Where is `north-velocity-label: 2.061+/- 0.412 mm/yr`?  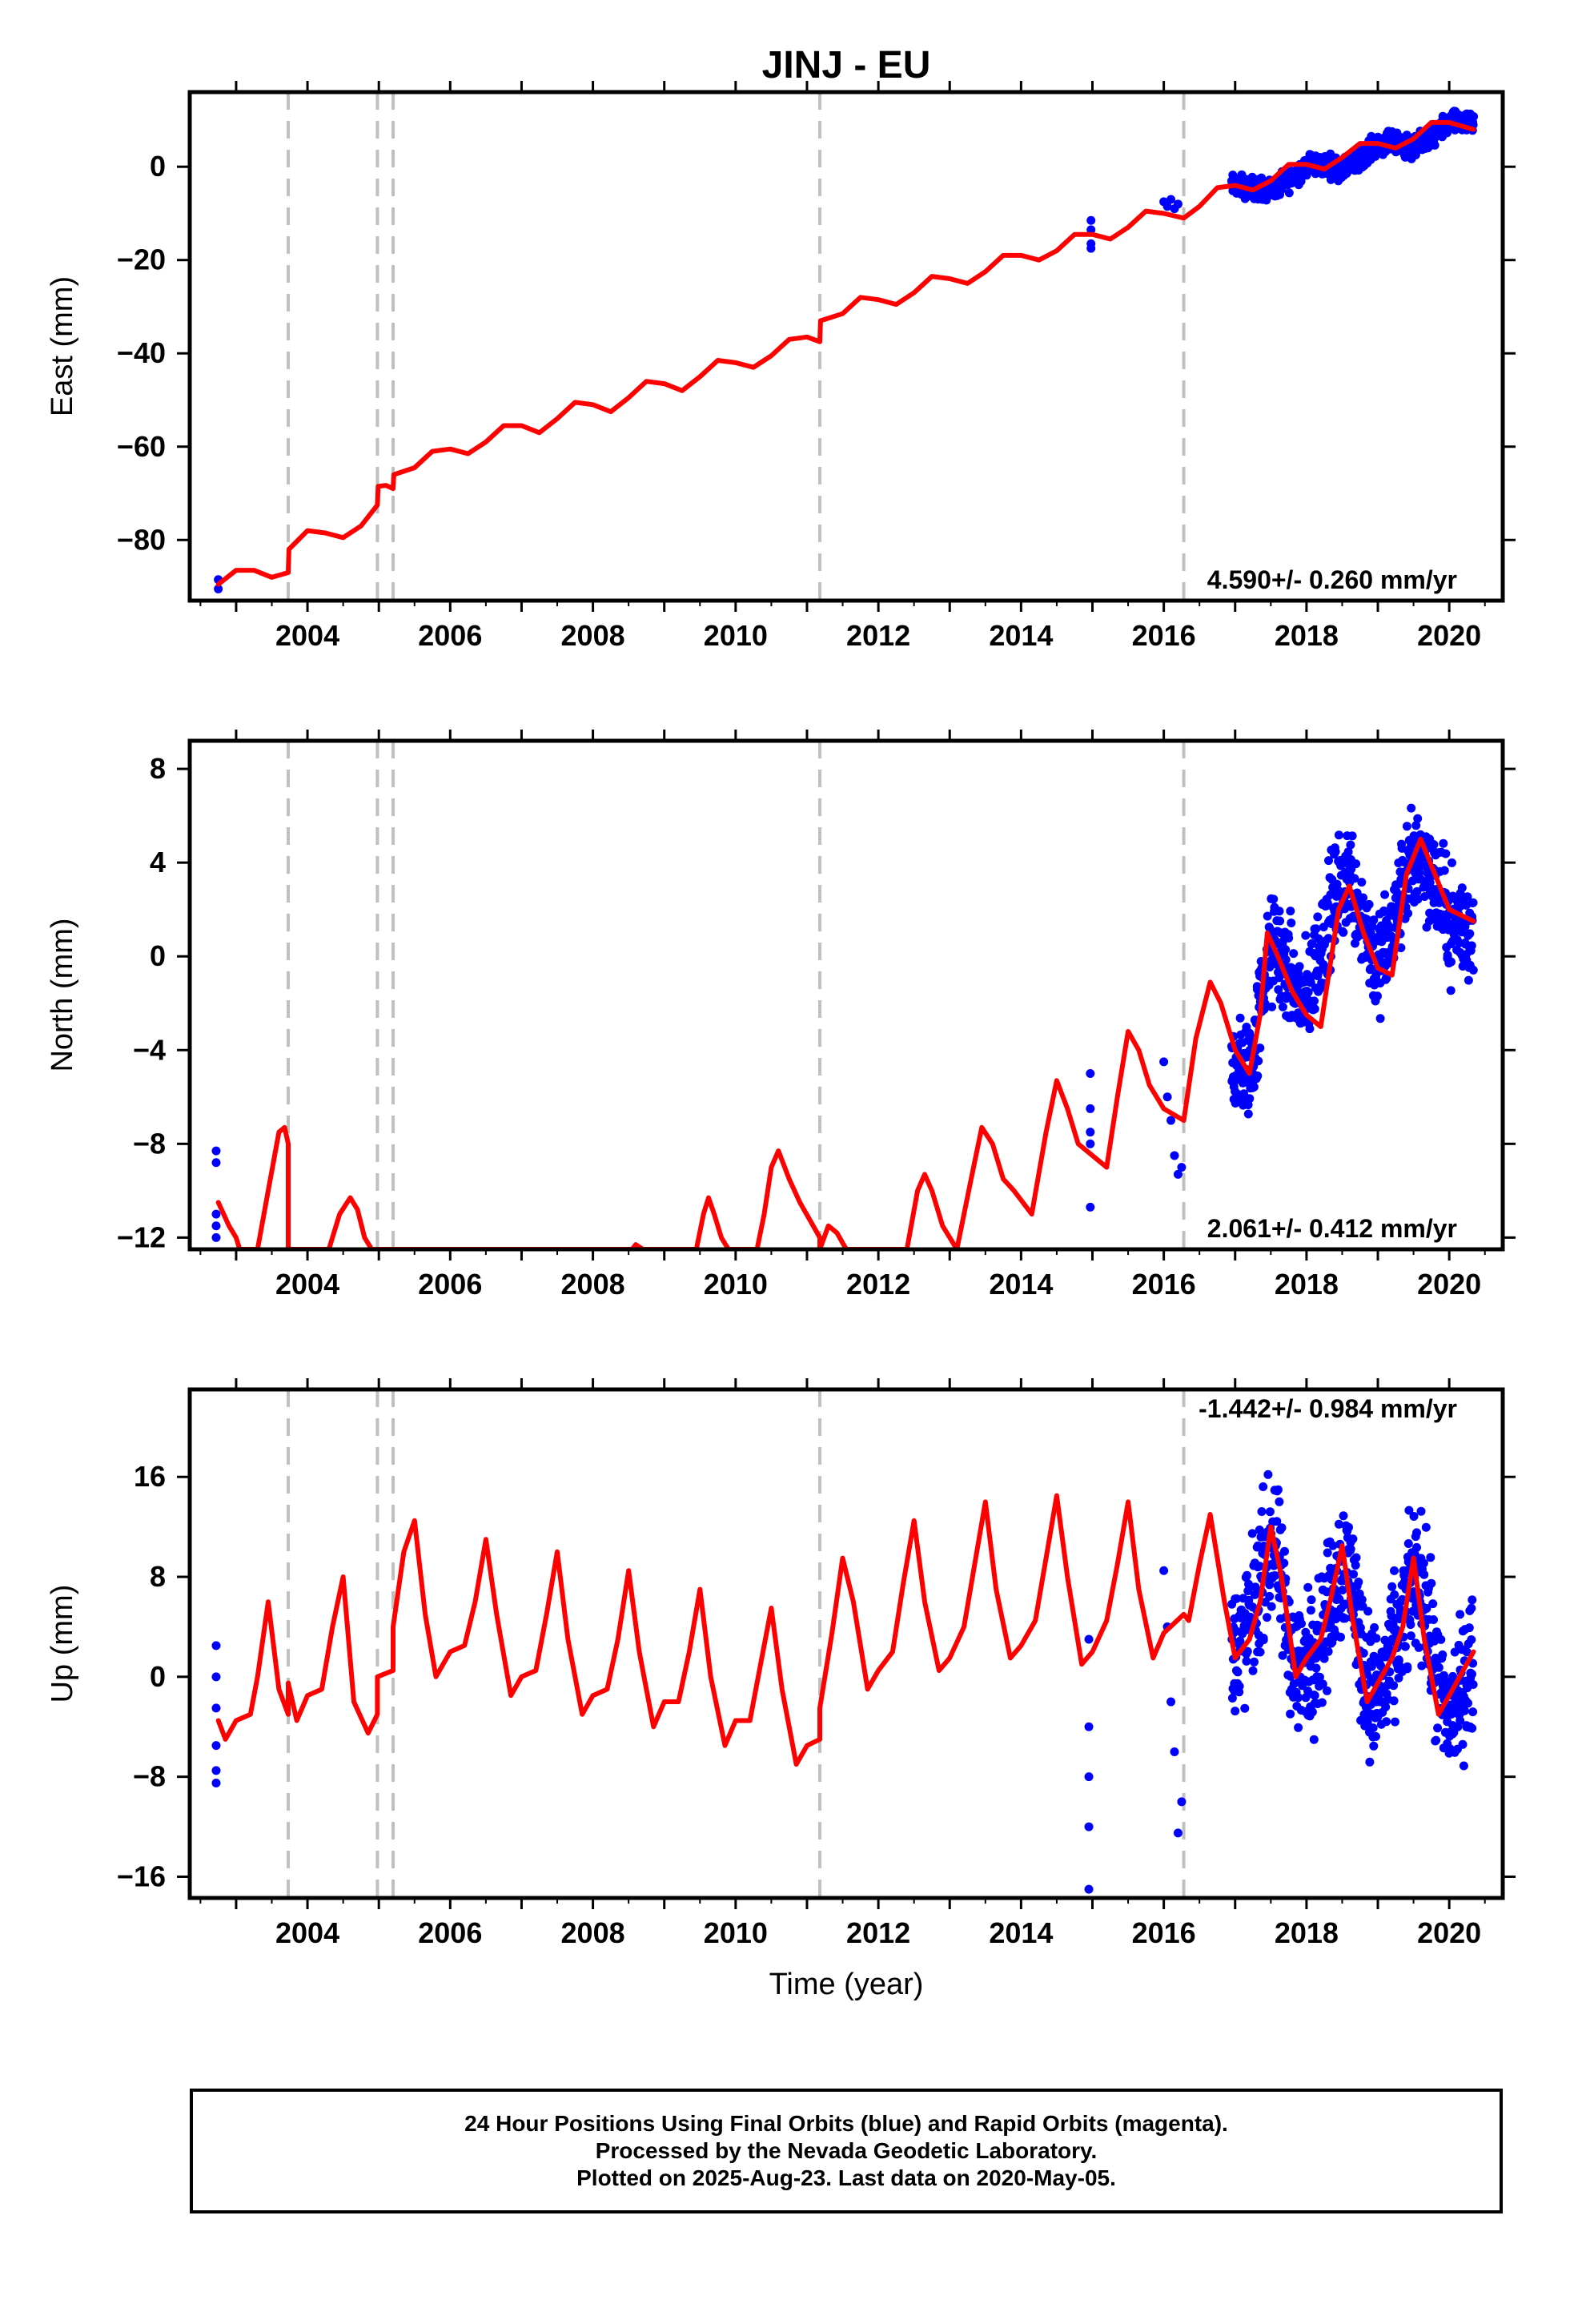
north-velocity-label: 2.061+/- 0.412 mm/yr is located at coordinates (1332, 1228).